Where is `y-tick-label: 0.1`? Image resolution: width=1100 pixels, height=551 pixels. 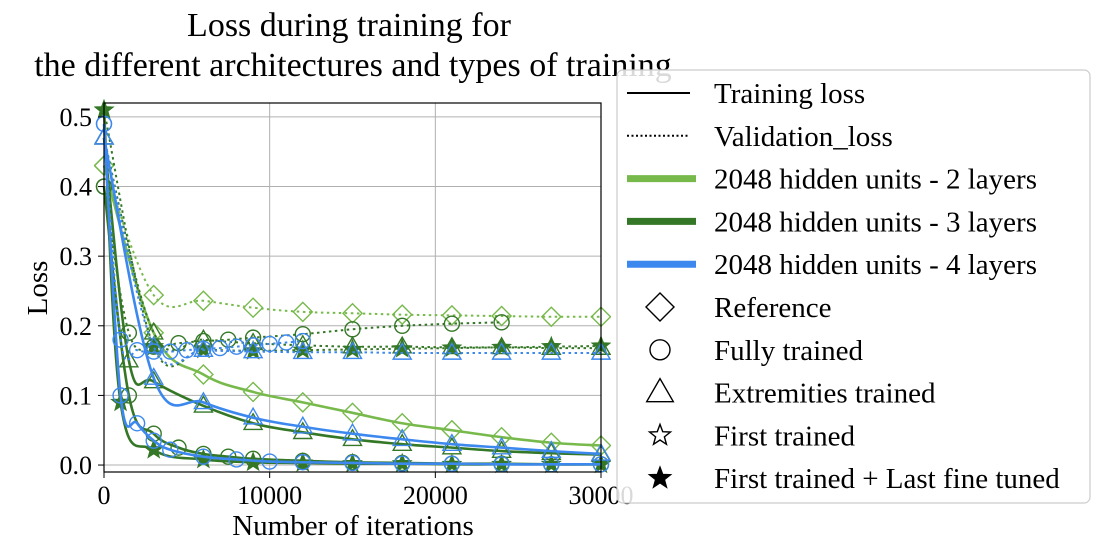
y-tick-label: 0.1 is located at coordinates (76, 395).